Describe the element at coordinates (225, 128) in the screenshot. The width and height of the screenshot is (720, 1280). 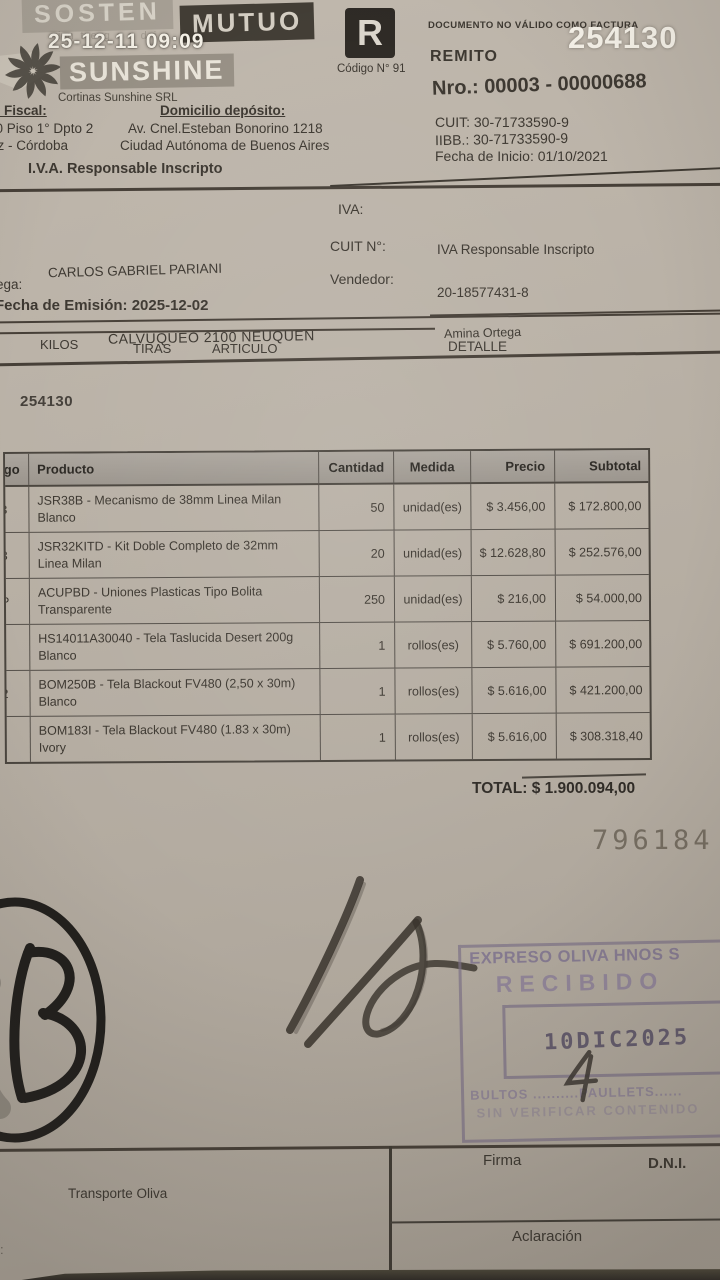
I see `deposit-address-line1: Av. Cnel.Esteban Bonorino 1218` at that location.